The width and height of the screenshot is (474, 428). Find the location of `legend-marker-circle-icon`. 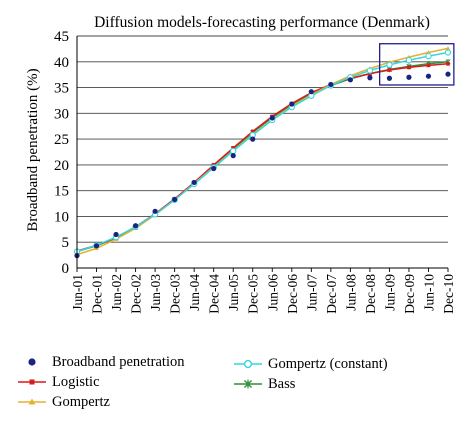

legend-marker-circle-icon is located at coordinates (248, 364).